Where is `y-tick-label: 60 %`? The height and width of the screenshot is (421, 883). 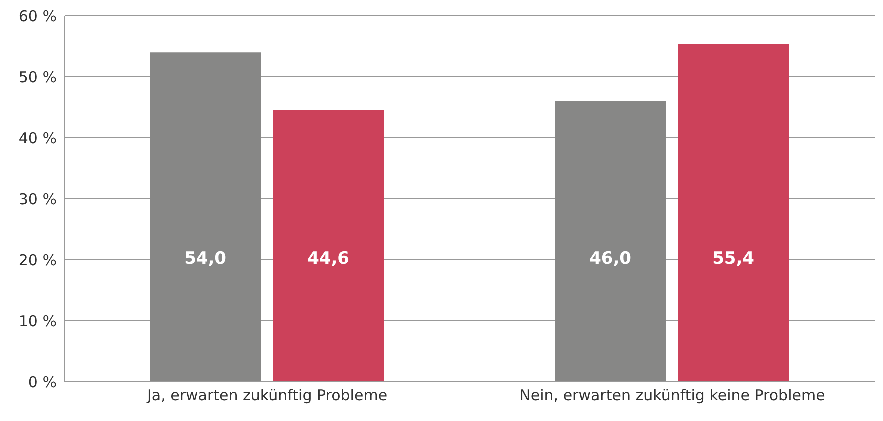 y-tick-label: 60 % is located at coordinates (37, 16).